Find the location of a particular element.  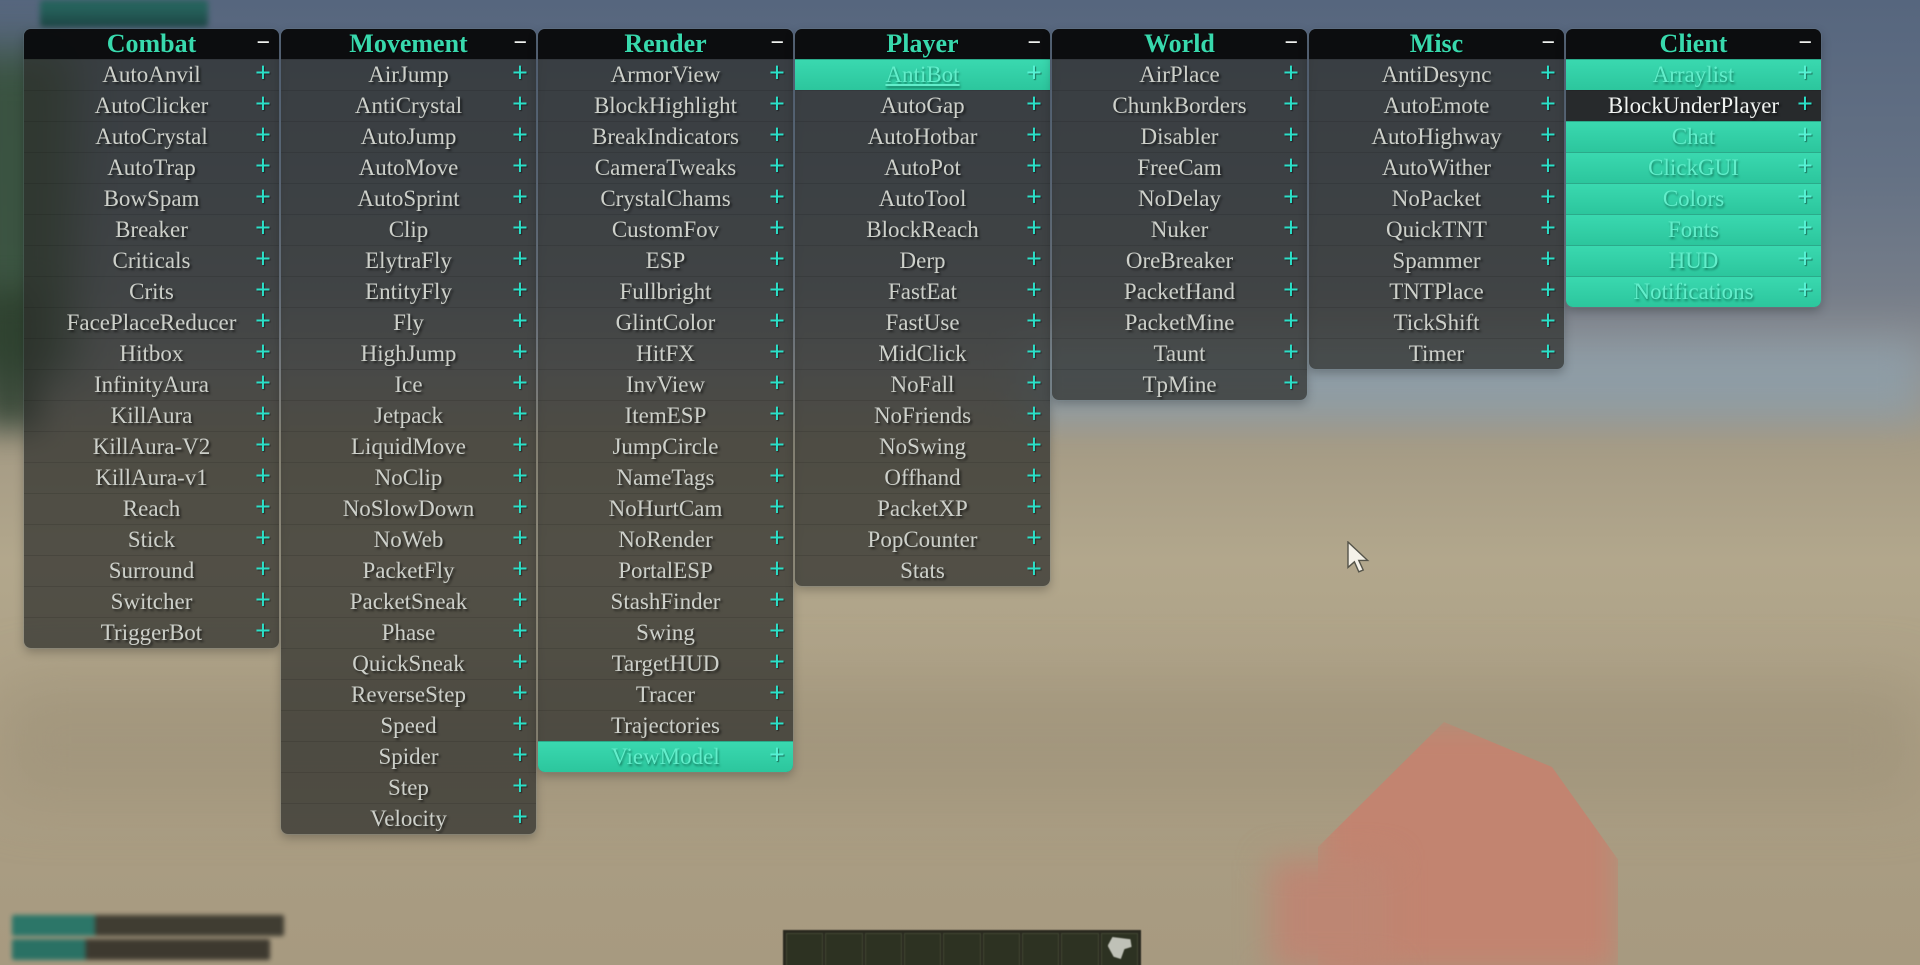

module-row-packetfly: PacketFly + is located at coordinates (408, 570).